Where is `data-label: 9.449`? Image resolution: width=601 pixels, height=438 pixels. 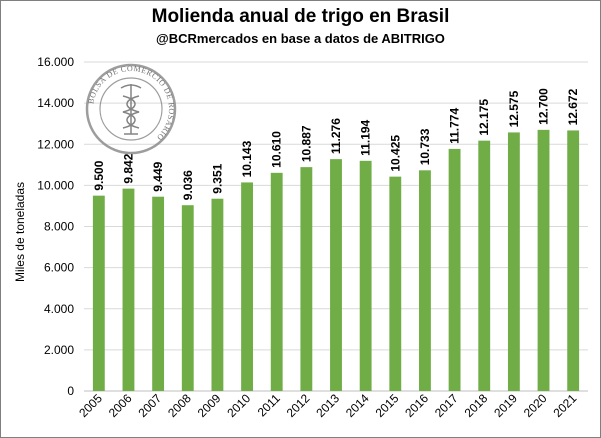 data-label: 9.449 is located at coordinates (158, 176).